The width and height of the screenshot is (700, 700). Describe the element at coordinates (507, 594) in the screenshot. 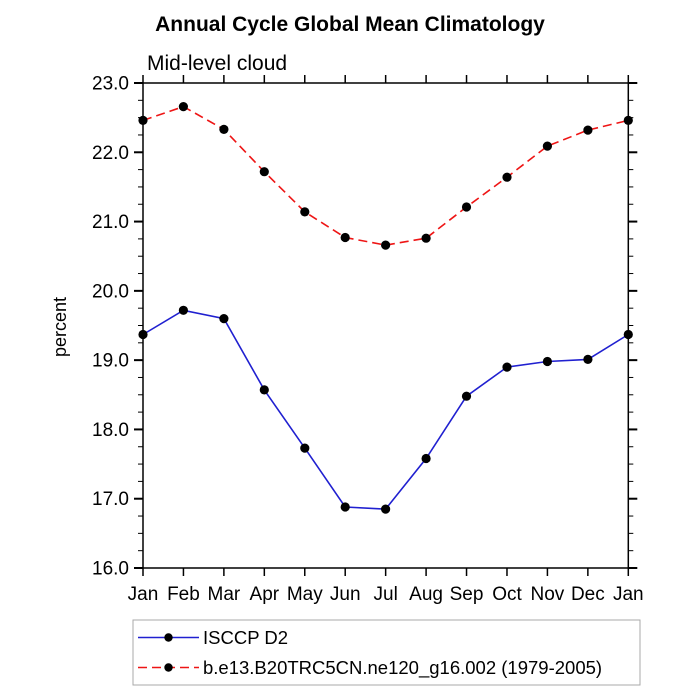

I see `x-axis-tick-label: Oct` at that location.